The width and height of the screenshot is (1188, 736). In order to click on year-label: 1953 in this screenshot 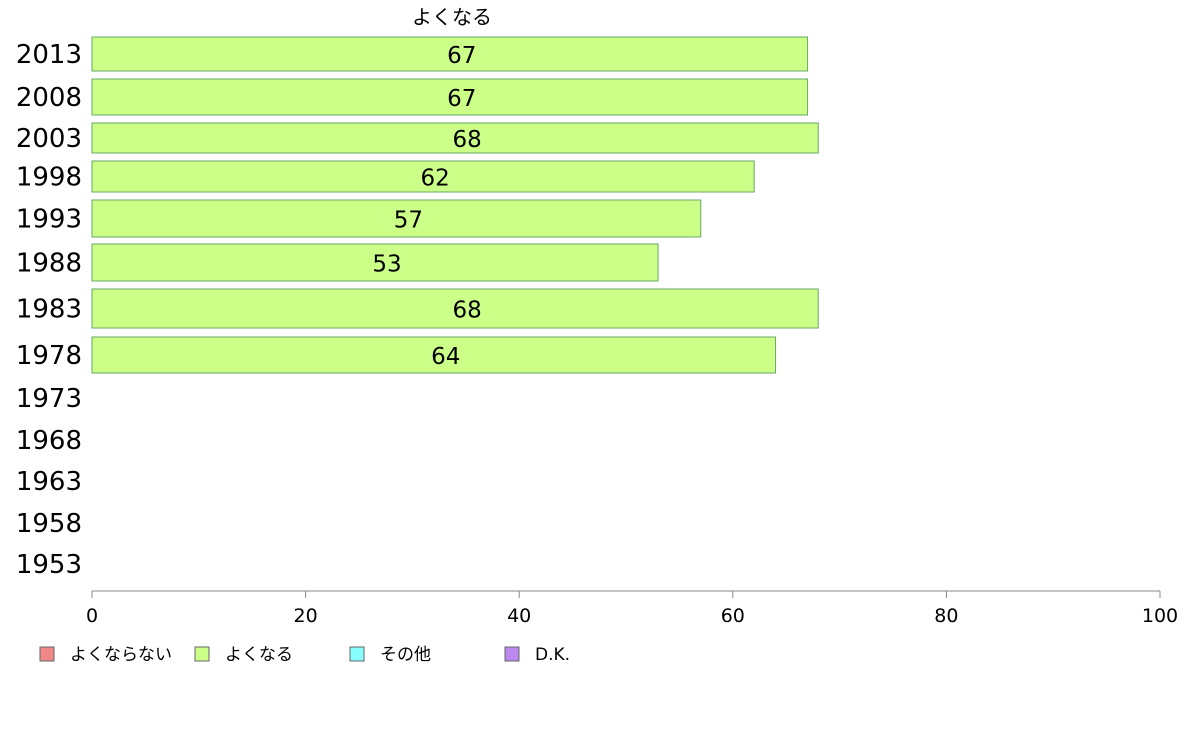, I will do `click(49, 565)`.